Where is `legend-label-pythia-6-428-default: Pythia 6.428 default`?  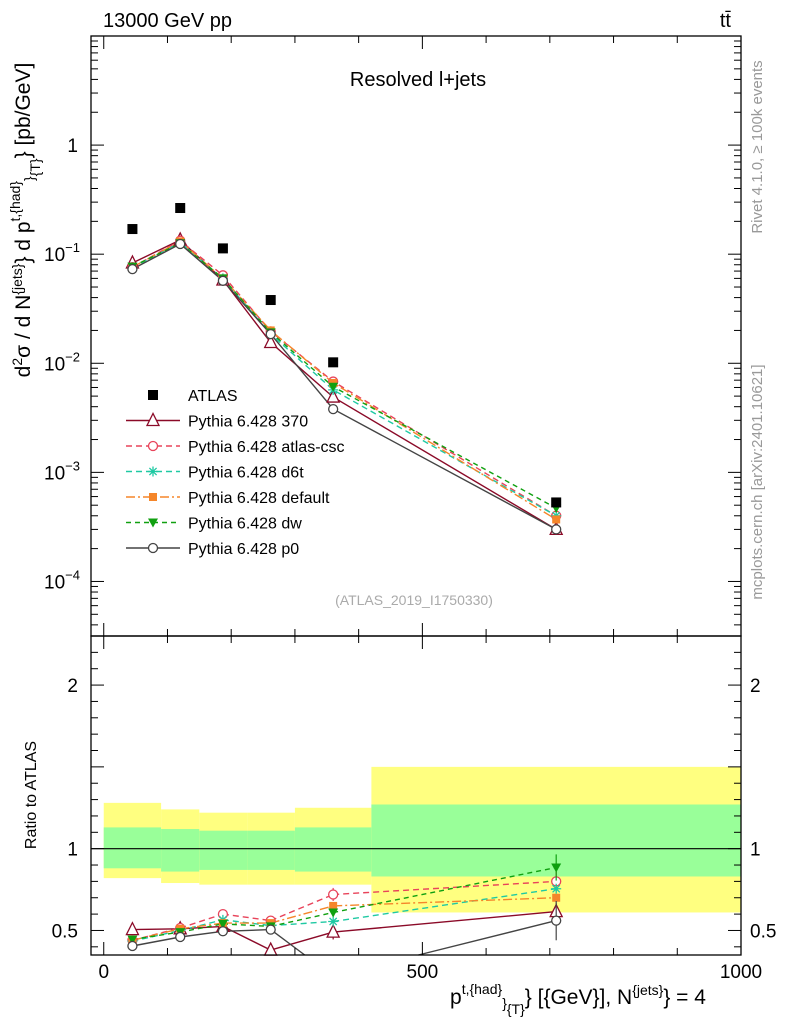 legend-label-pythia-6-428-default: Pythia 6.428 default is located at coordinates (259, 498).